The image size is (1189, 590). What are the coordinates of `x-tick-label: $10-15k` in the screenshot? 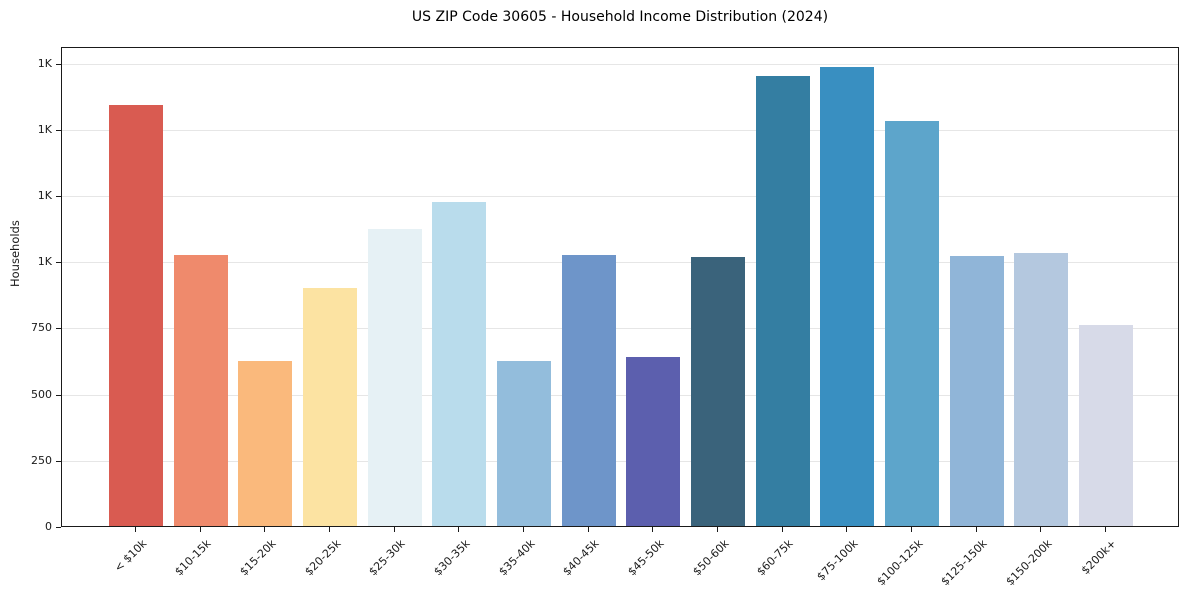 It's located at (193, 558).